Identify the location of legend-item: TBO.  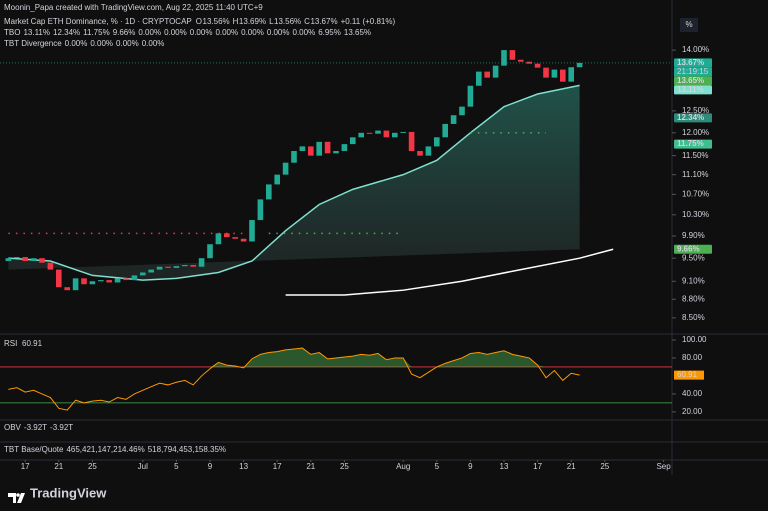
(12, 32).